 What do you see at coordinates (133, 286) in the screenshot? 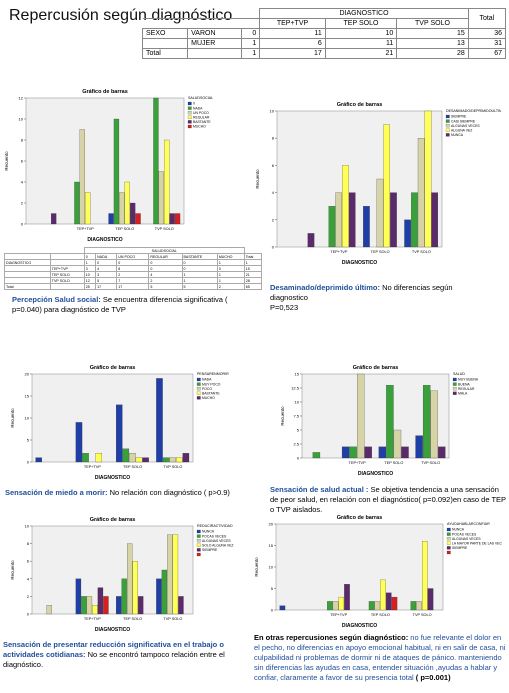
I see `table-row: Total 25 17 17 5 5 2 65` at bounding box center [133, 286].